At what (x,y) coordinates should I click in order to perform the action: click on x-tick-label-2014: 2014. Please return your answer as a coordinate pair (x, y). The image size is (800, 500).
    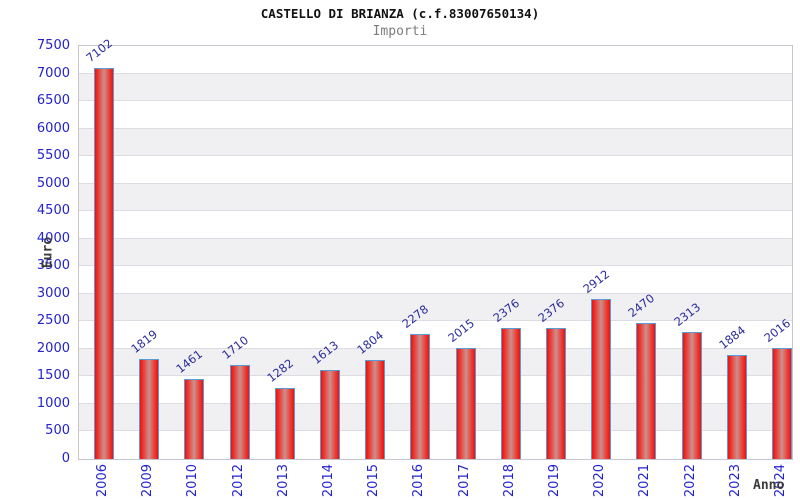
    Looking at the image, I should click on (328, 481).